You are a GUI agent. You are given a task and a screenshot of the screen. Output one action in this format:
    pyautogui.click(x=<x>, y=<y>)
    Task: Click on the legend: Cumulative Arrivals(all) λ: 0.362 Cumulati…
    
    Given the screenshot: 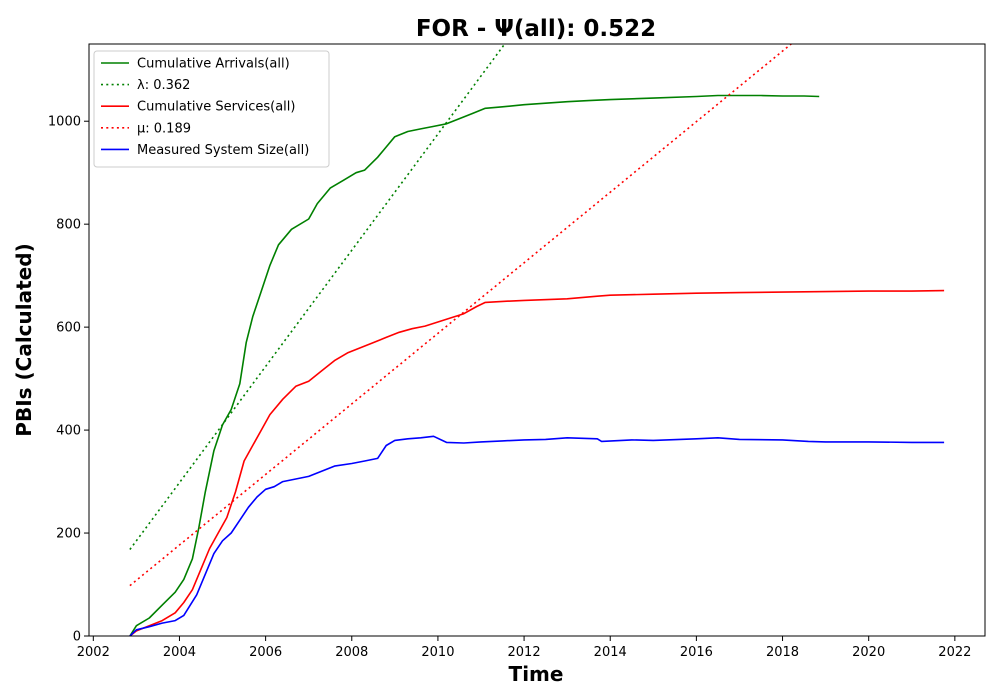 What is the action you would take?
    pyautogui.click(x=211, y=109)
    